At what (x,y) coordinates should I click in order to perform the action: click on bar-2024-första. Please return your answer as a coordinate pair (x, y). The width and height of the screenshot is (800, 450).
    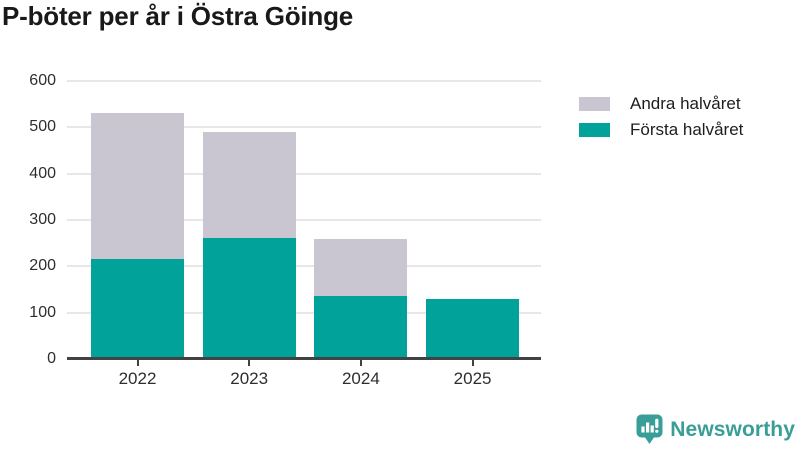
    Looking at the image, I should click on (361, 327).